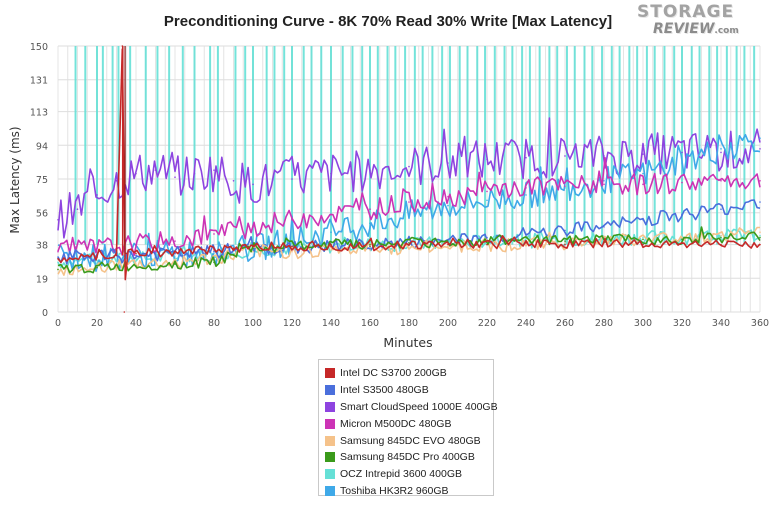 This screenshot has width=780, height=516. What do you see at coordinates (409, 457) in the screenshot?
I see `legend-item: Samsung 845DC Pro 400GB` at bounding box center [409, 457].